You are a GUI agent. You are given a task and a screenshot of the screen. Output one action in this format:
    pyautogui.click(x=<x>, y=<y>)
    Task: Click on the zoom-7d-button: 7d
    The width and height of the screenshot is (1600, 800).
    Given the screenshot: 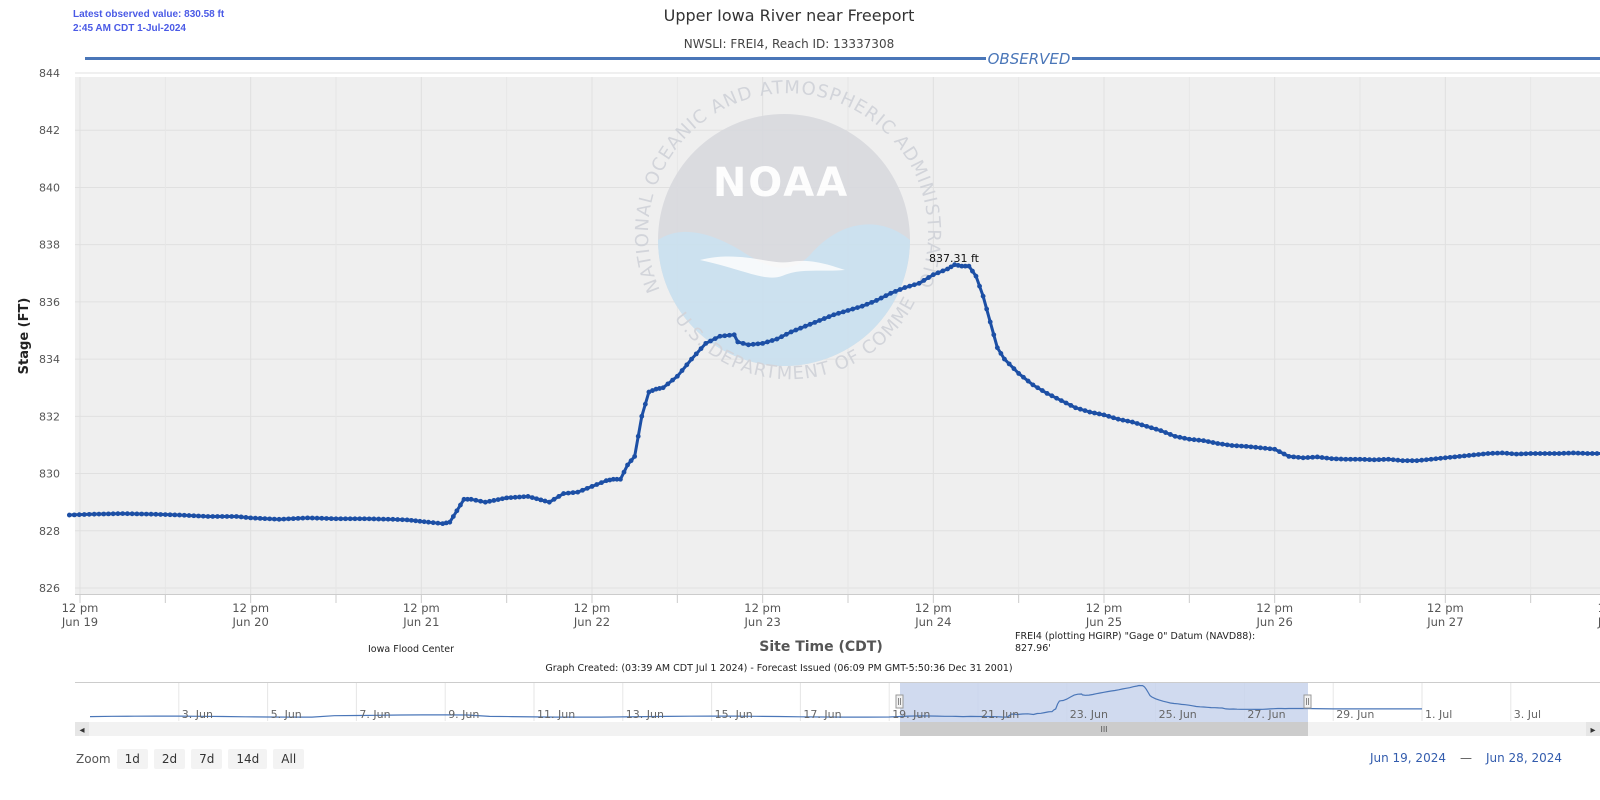 What is the action you would take?
    pyautogui.click(x=207, y=759)
    